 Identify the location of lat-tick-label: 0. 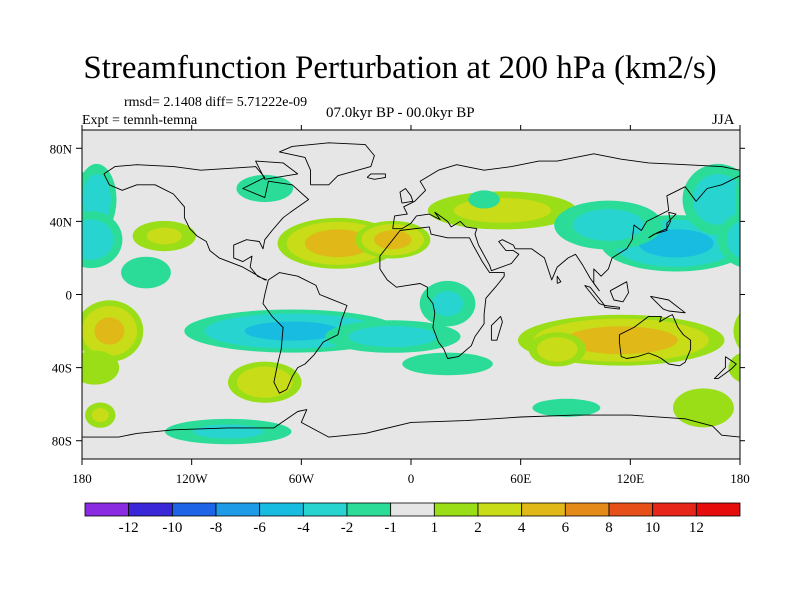
(69, 295).